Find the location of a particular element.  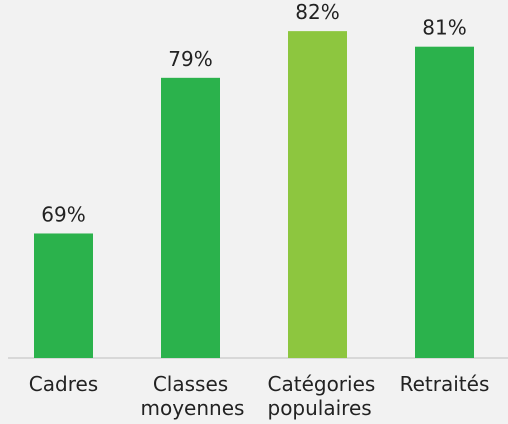

value-label: 69% is located at coordinates (63, 214).